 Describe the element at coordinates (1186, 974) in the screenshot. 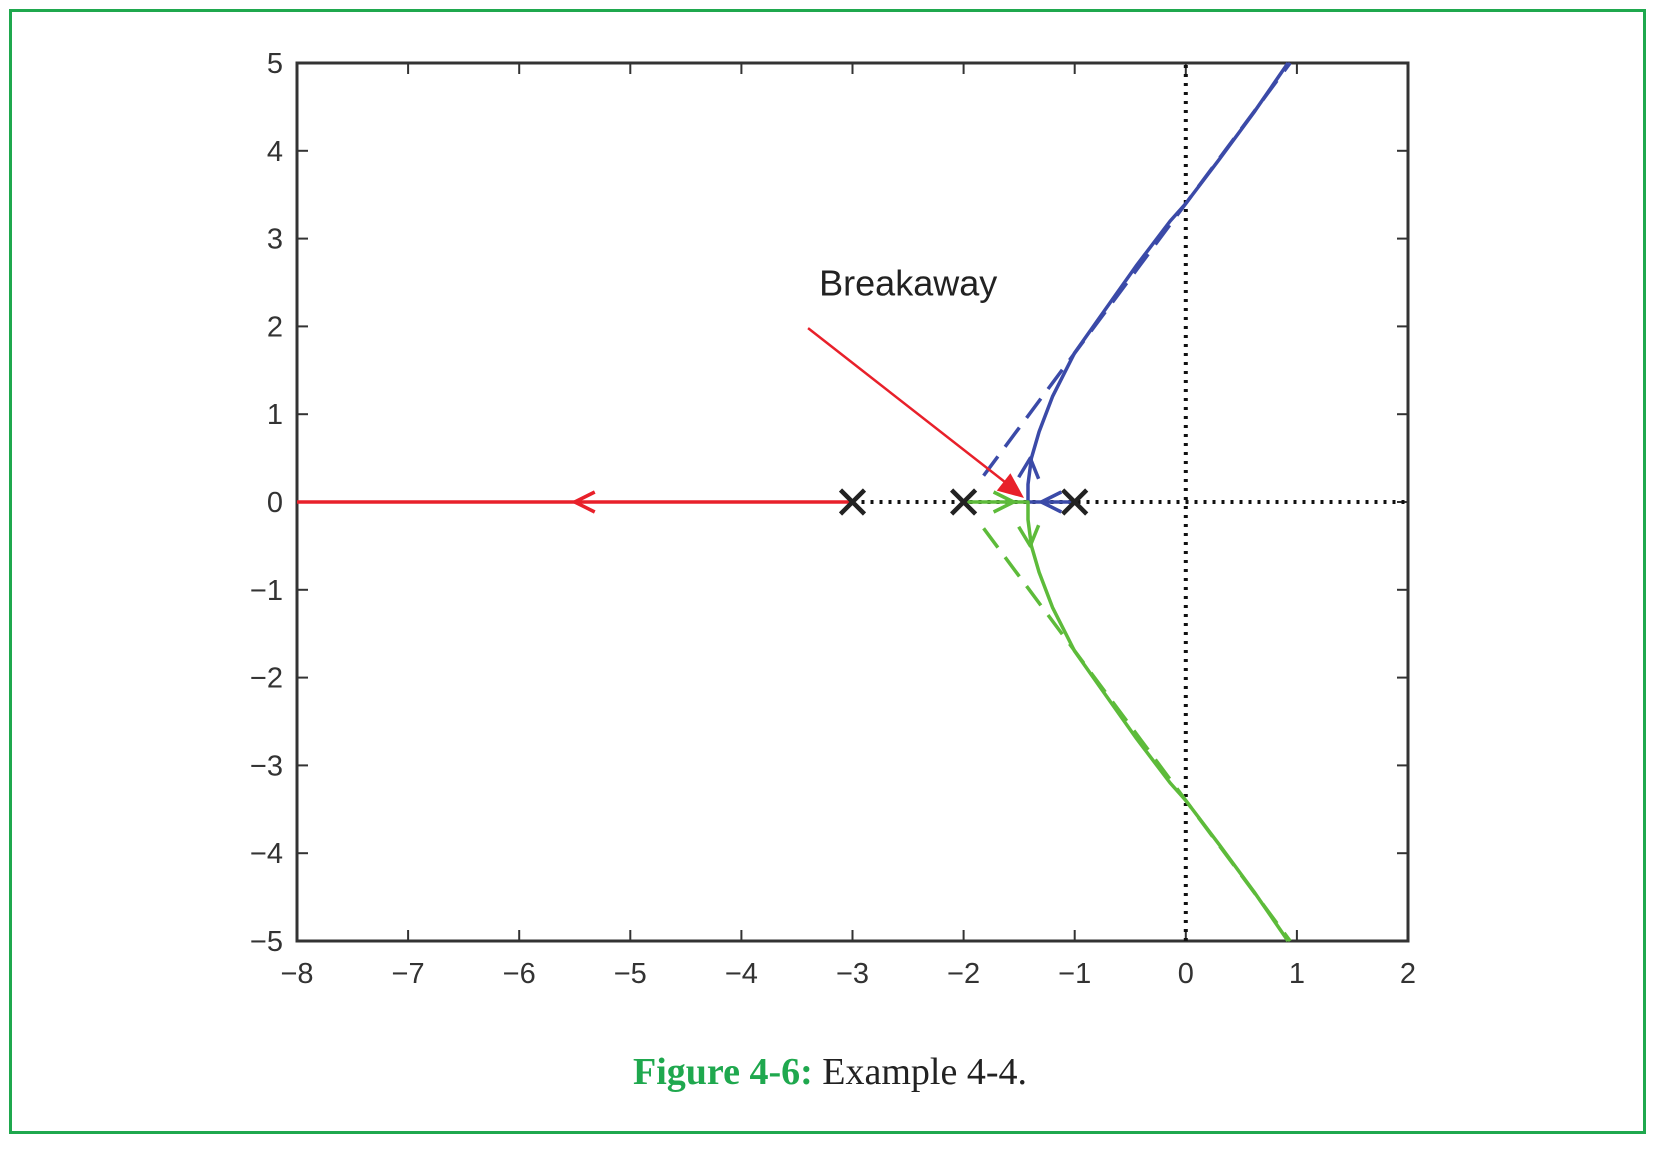

I see `x-tick-label: 0` at that location.